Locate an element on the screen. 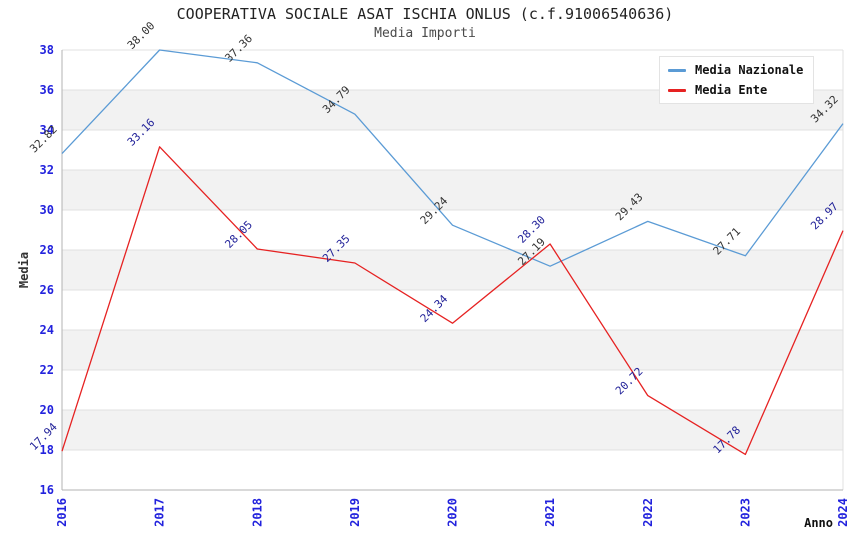 The image size is (850, 550). x-tick-label: 2024 is located at coordinates (843, 512).